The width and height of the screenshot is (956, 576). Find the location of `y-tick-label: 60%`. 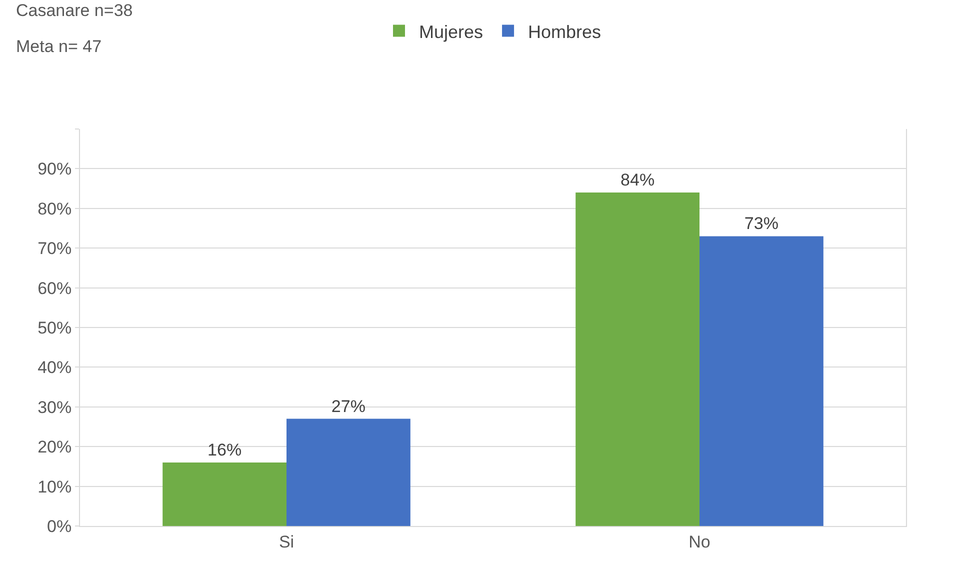

y-tick-label: 60% is located at coordinates (55, 288).